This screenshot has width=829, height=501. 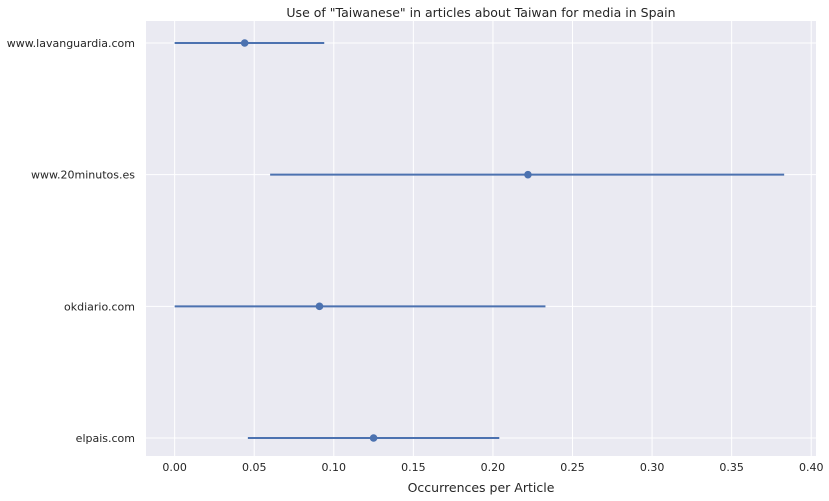 I want to click on x-tick-label: 0.30, so click(x=652, y=467).